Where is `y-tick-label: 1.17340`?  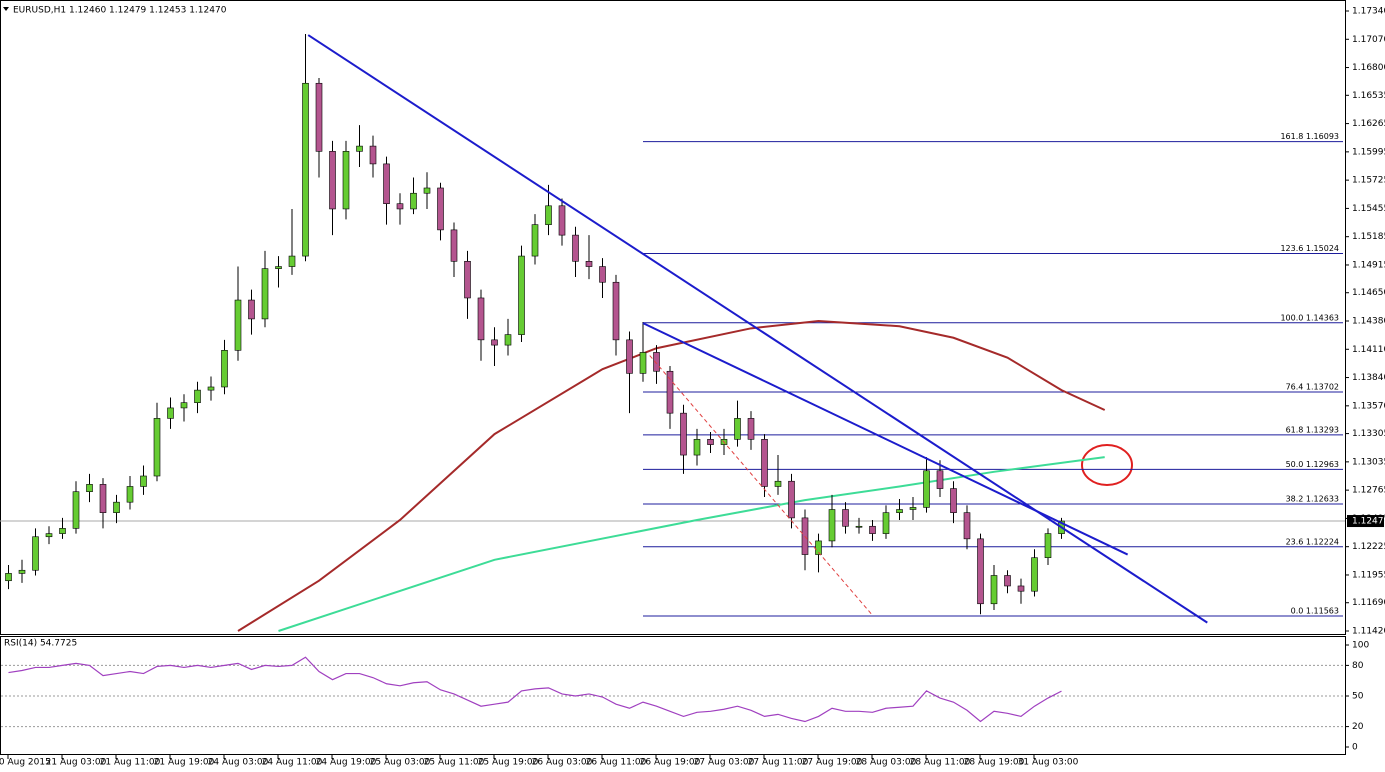
y-tick-label: 1.17340 is located at coordinates (1368, 12).